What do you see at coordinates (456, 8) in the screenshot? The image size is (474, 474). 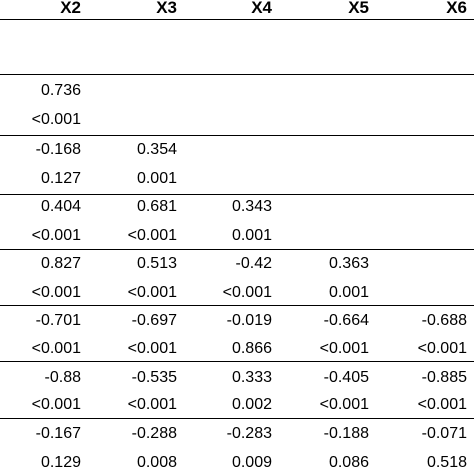 I see `column-header: X6` at bounding box center [456, 8].